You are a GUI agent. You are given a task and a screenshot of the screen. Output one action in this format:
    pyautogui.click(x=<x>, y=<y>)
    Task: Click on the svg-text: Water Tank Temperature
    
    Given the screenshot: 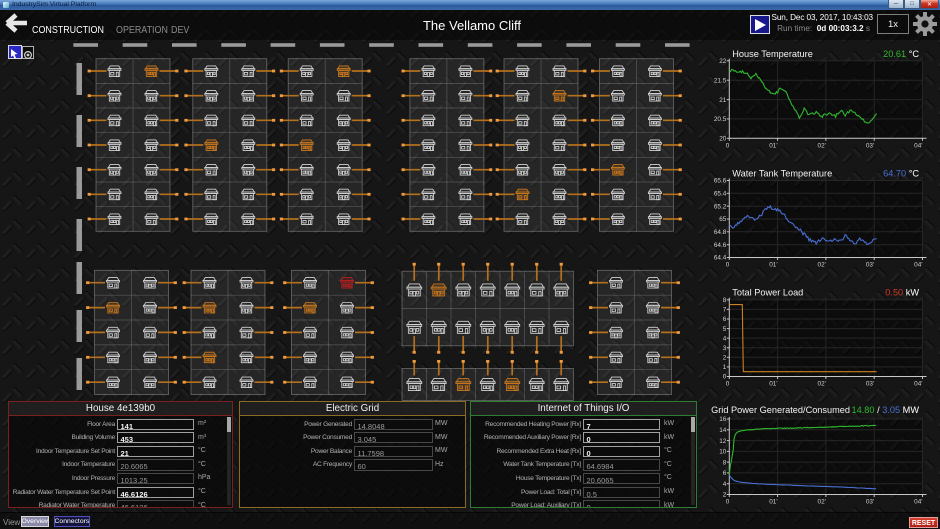 What is the action you would take?
    pyautogui.click(x=782, y=174)
    